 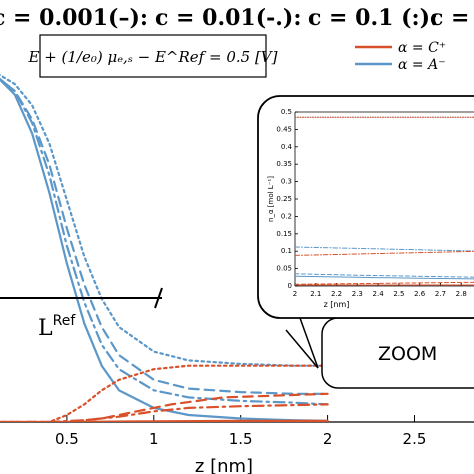 What do you see at coordinates (286, 182) in the screenshot?
I see `inset-y-tick-label: 0.3` at bounding box center [286, 182].